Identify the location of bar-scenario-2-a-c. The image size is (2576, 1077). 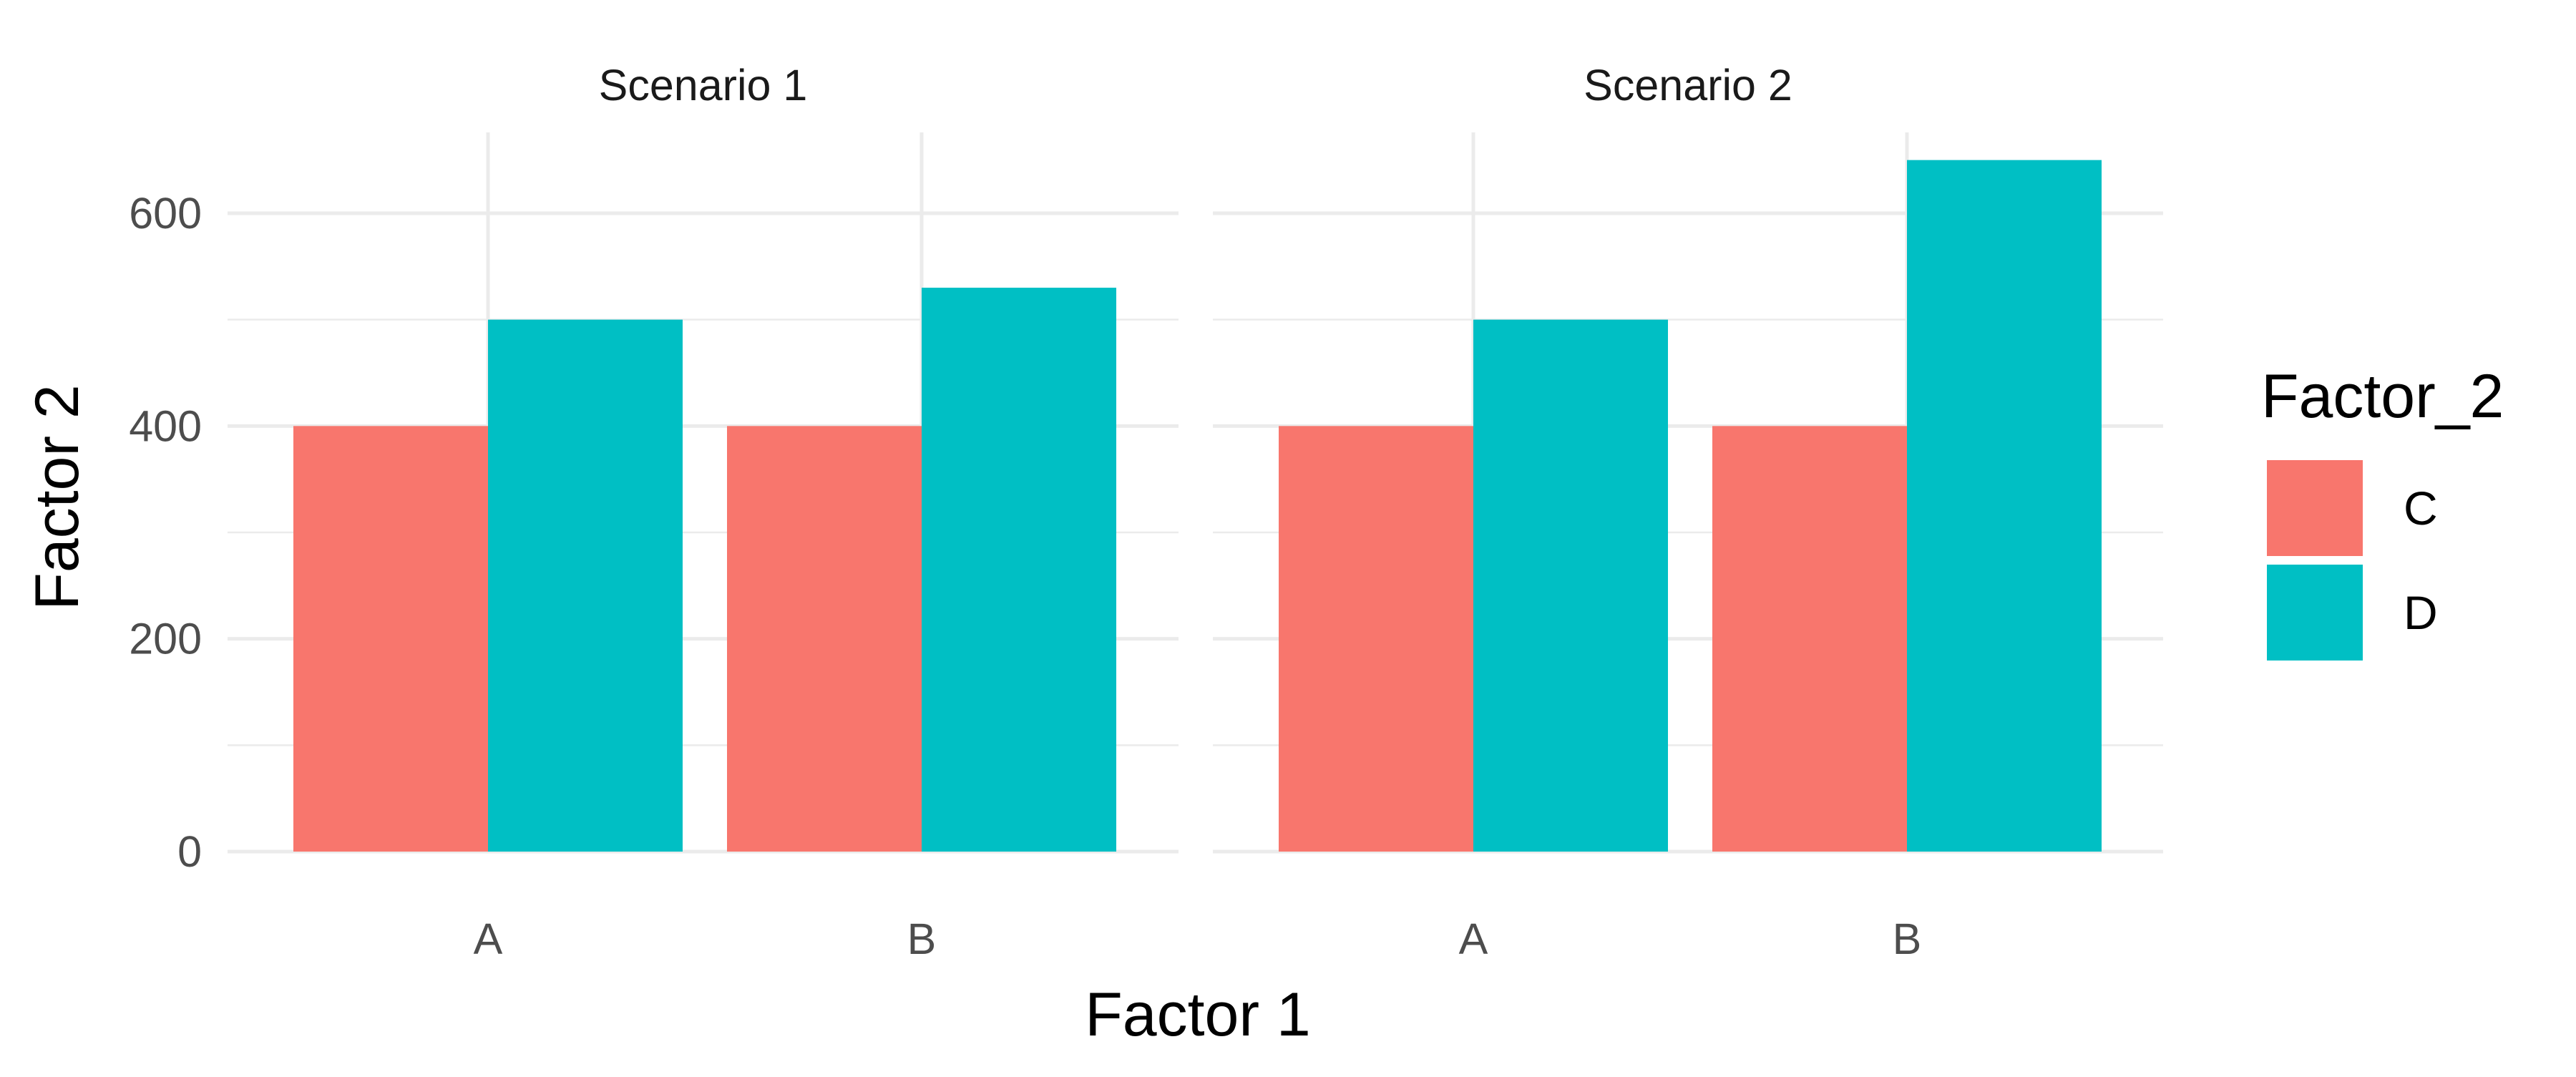
(1376, 639).